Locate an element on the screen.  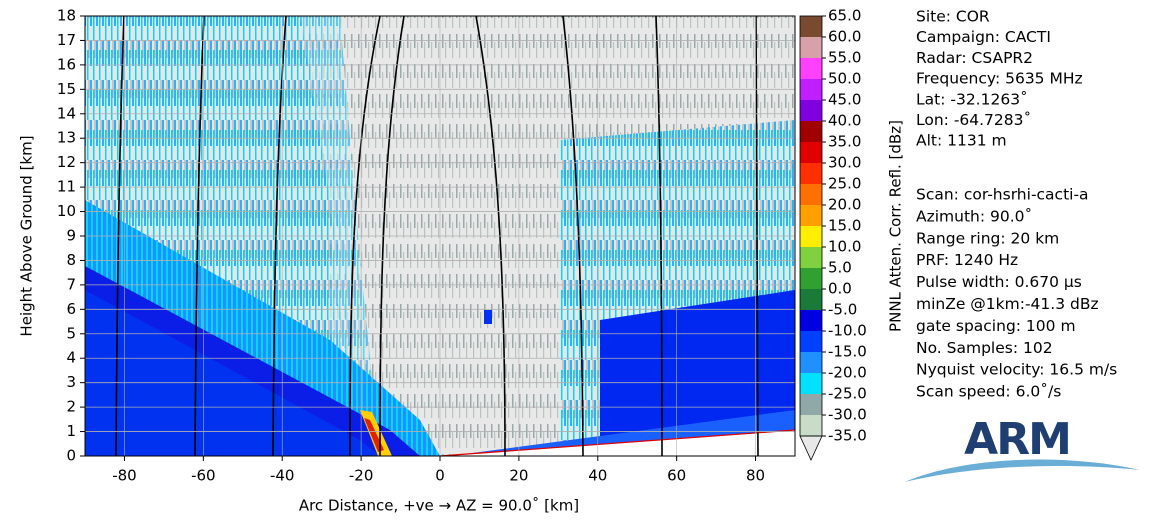
scan-info-line: Scan speed: 6.0˚/s is located at coordinates (988, 392).